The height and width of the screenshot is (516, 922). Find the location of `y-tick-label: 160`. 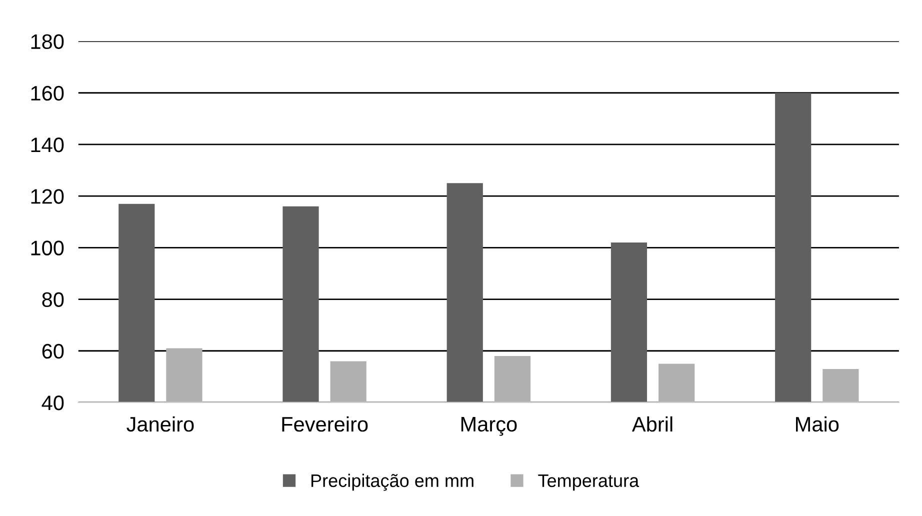

y-tick-label: 160 is located at coordinates (47, 93).